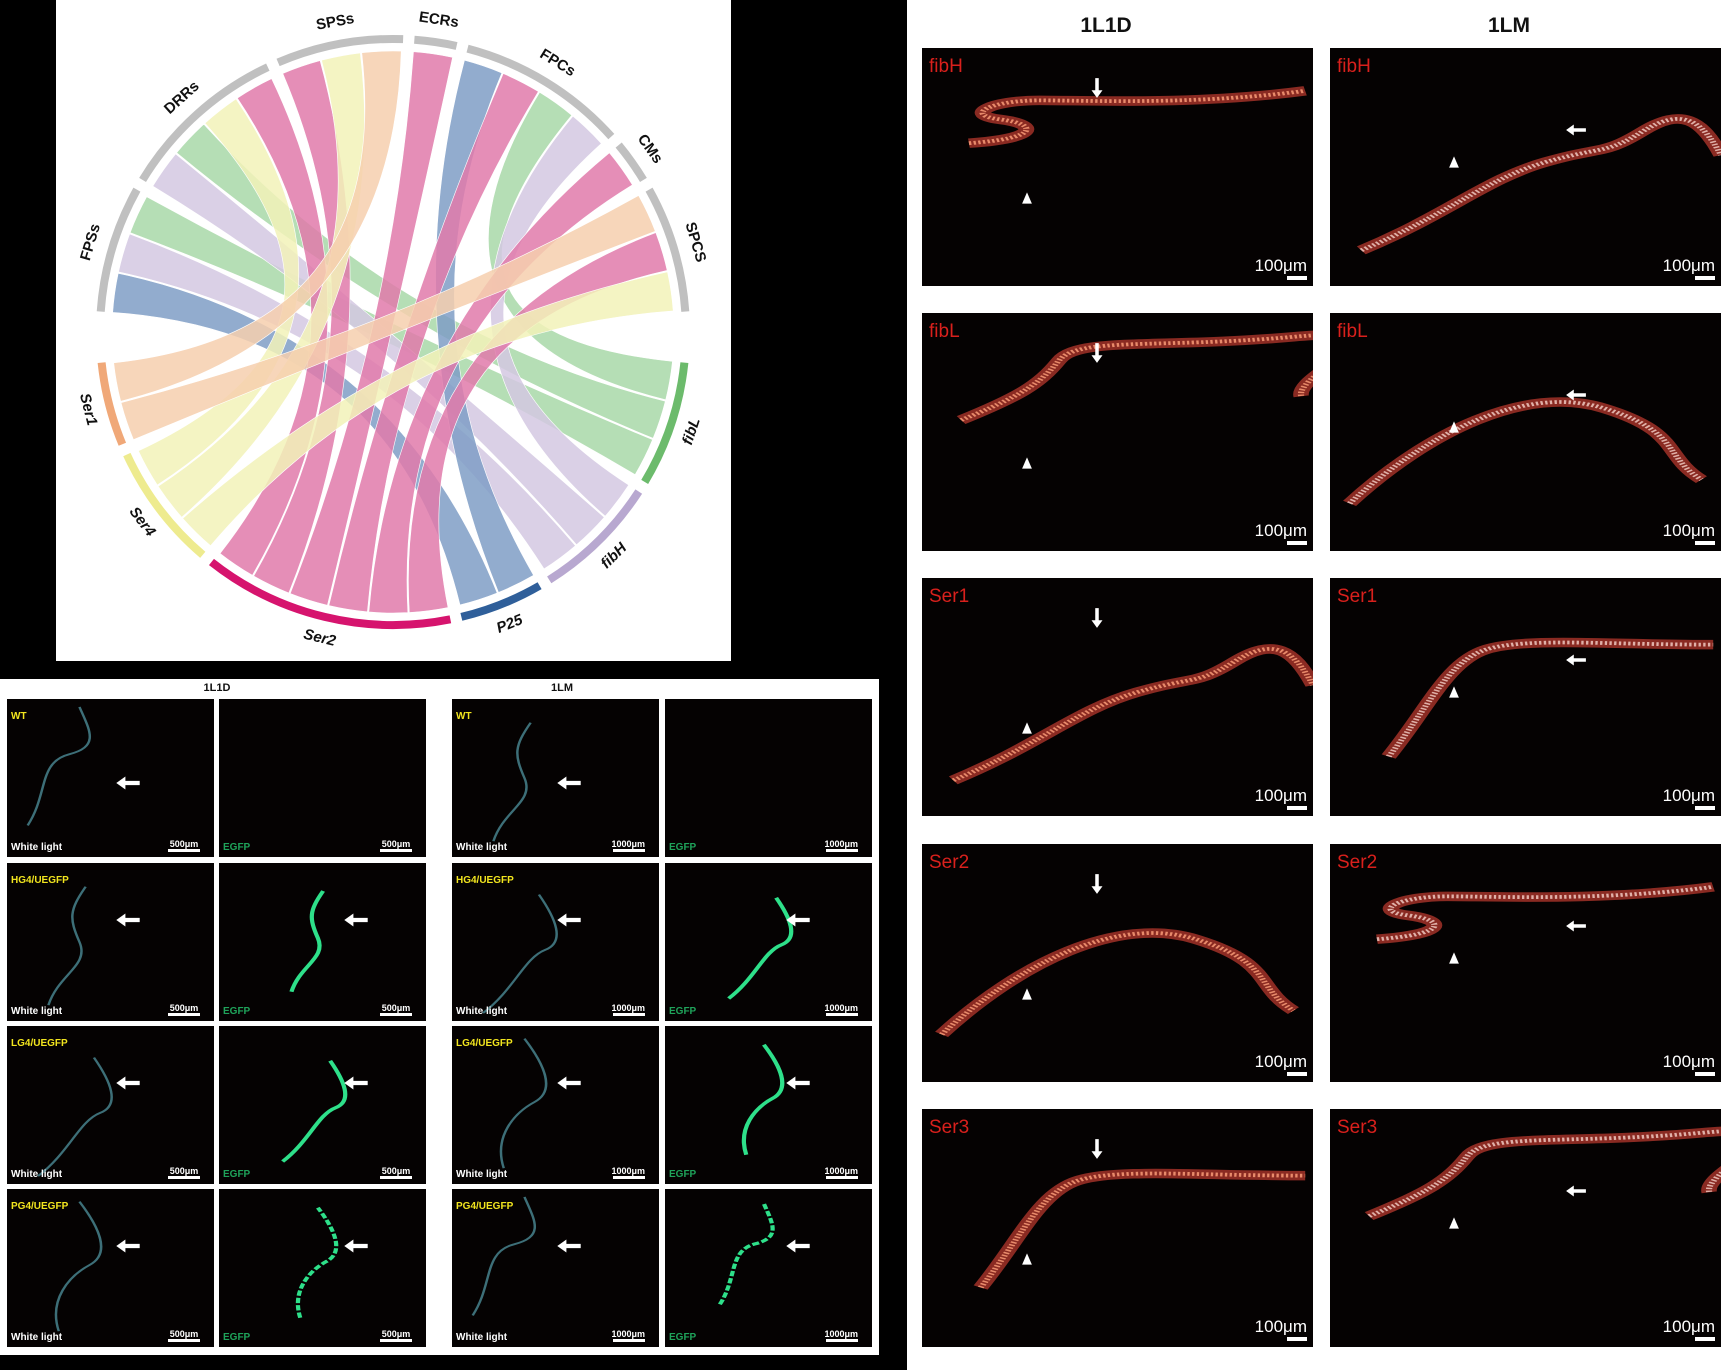 This screenshot has width=1734, height=1370. What do you see at coordinates (501, 601) in the screenshot?
I see `sector-arc-P25` at bounding box center [501, 601].